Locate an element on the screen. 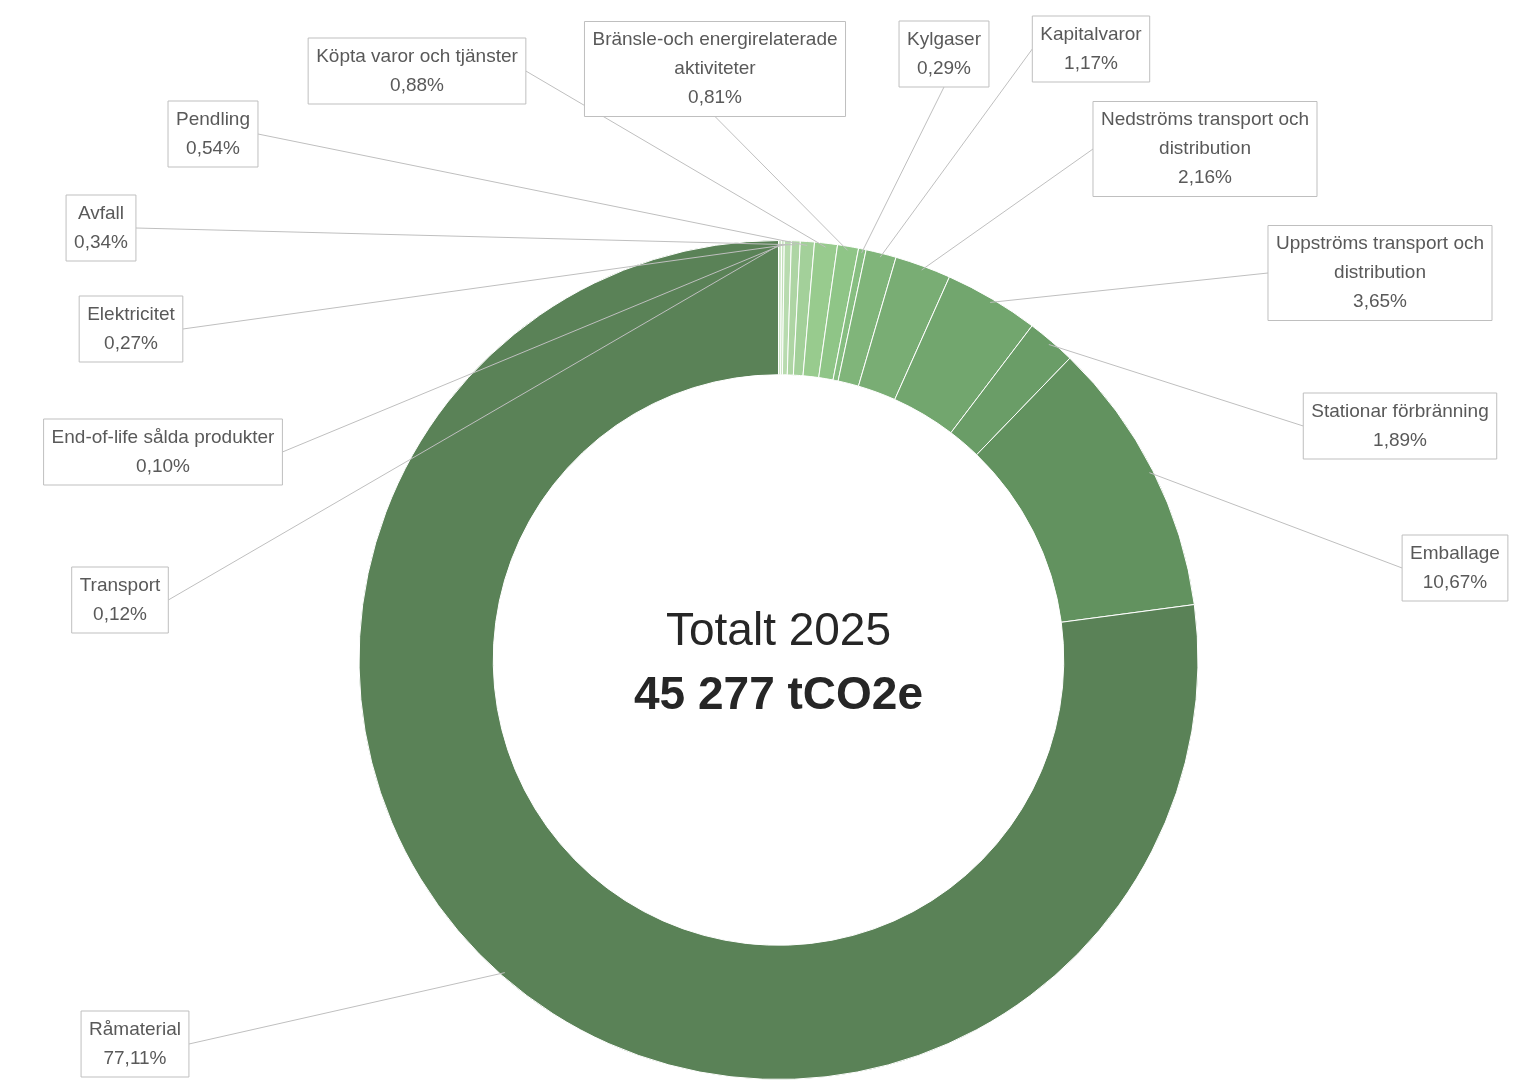 Image resolution: width=1517 pixels, height=1080 pixels. data-label: 0,54% is located at coordinates (213, 147).